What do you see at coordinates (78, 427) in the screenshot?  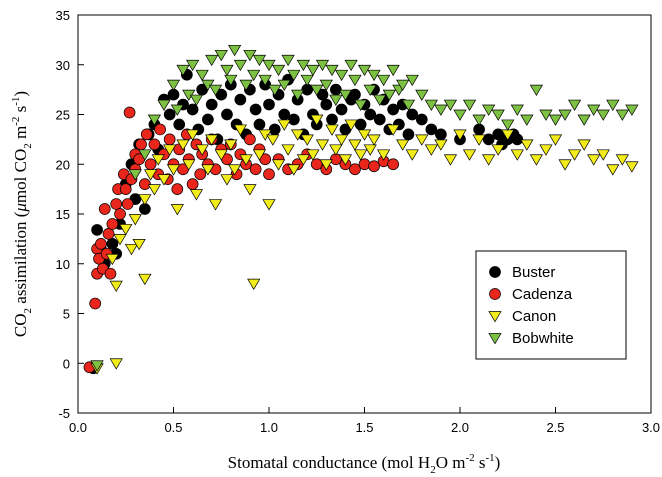 I see `x-tick-label: 0.0` at bounding box center [78, 427].